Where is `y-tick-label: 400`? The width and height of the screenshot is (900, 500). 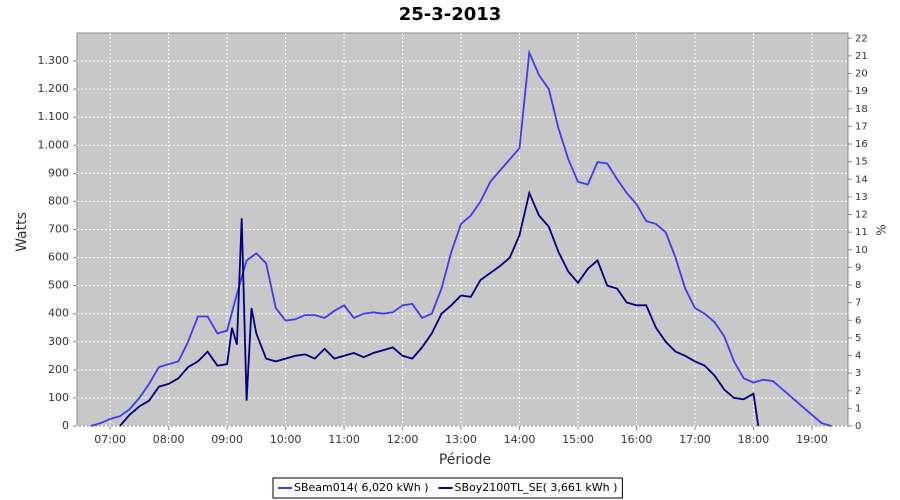
y-tick-label: 400 is located at coordinates (58, 313).